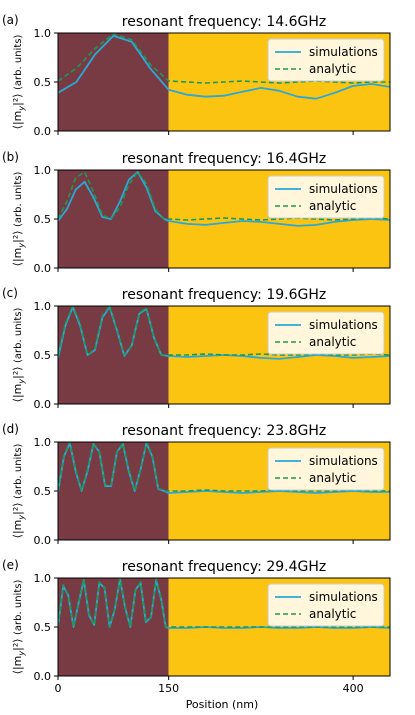 The image size is (415, 715). I want to click on panel-label: (b), so click(10, 157).